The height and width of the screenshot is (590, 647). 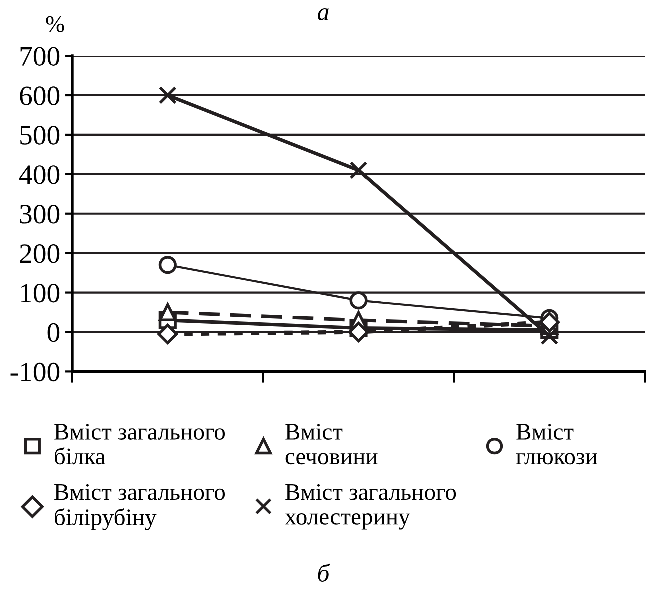 What do you see at coordinates (332, 444) in the screenshot?
I see `legend-label: Вміст сечовини` at bounding box center [332, 444].